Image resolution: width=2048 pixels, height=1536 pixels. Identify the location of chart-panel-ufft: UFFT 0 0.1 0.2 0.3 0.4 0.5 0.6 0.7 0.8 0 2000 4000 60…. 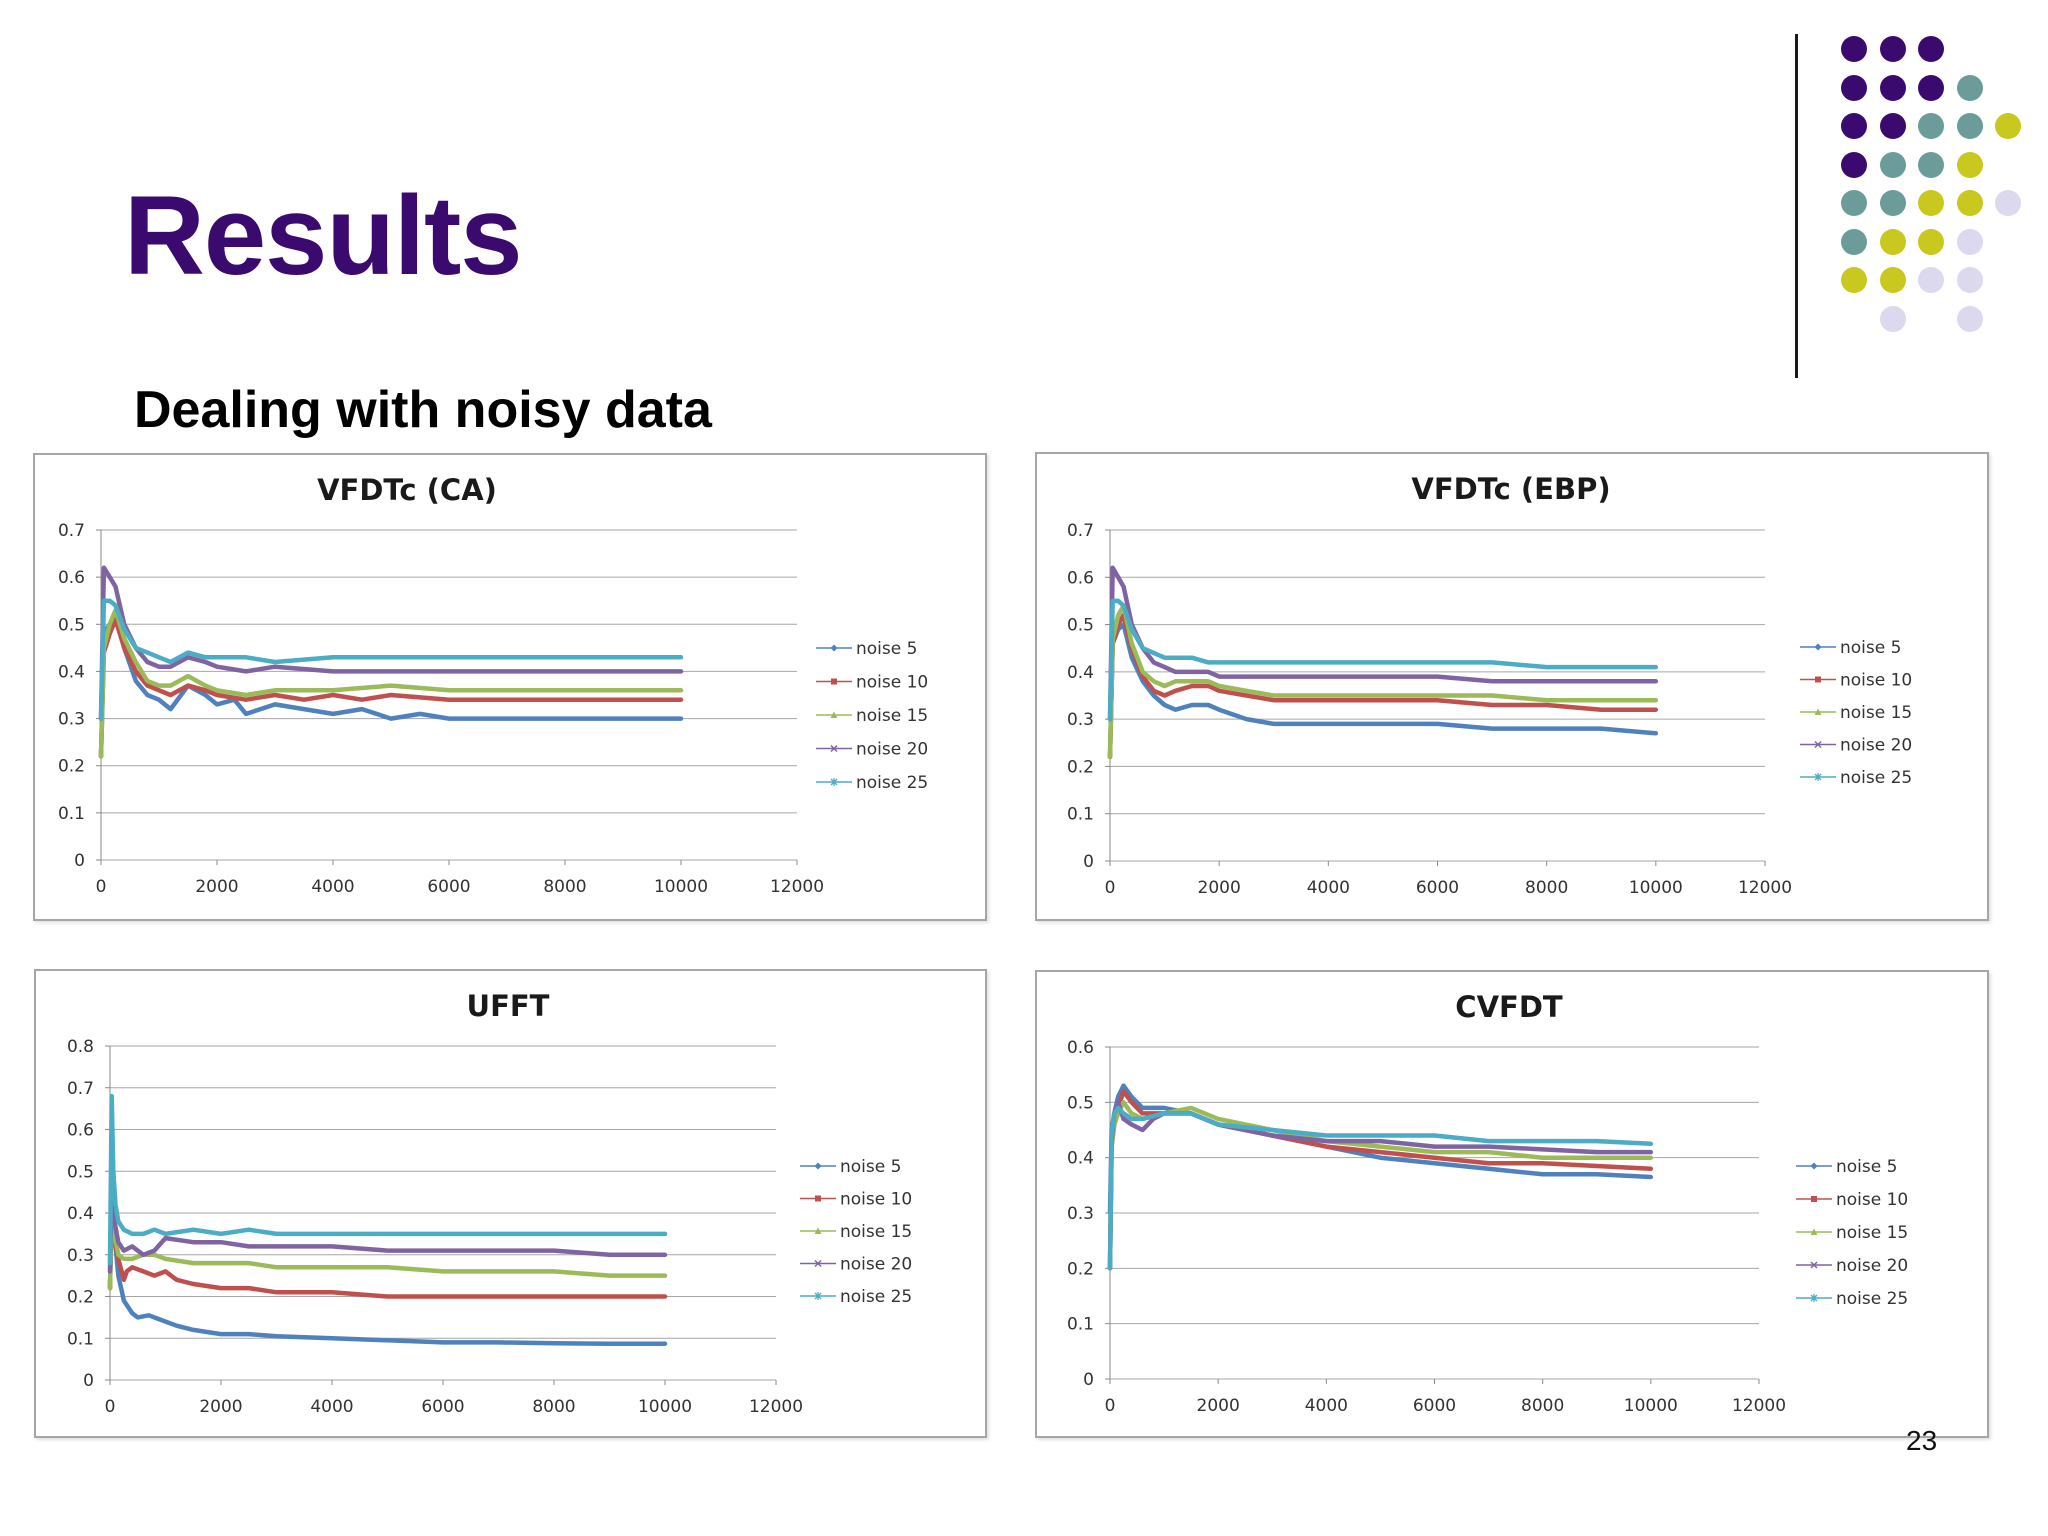
(510, 1203).